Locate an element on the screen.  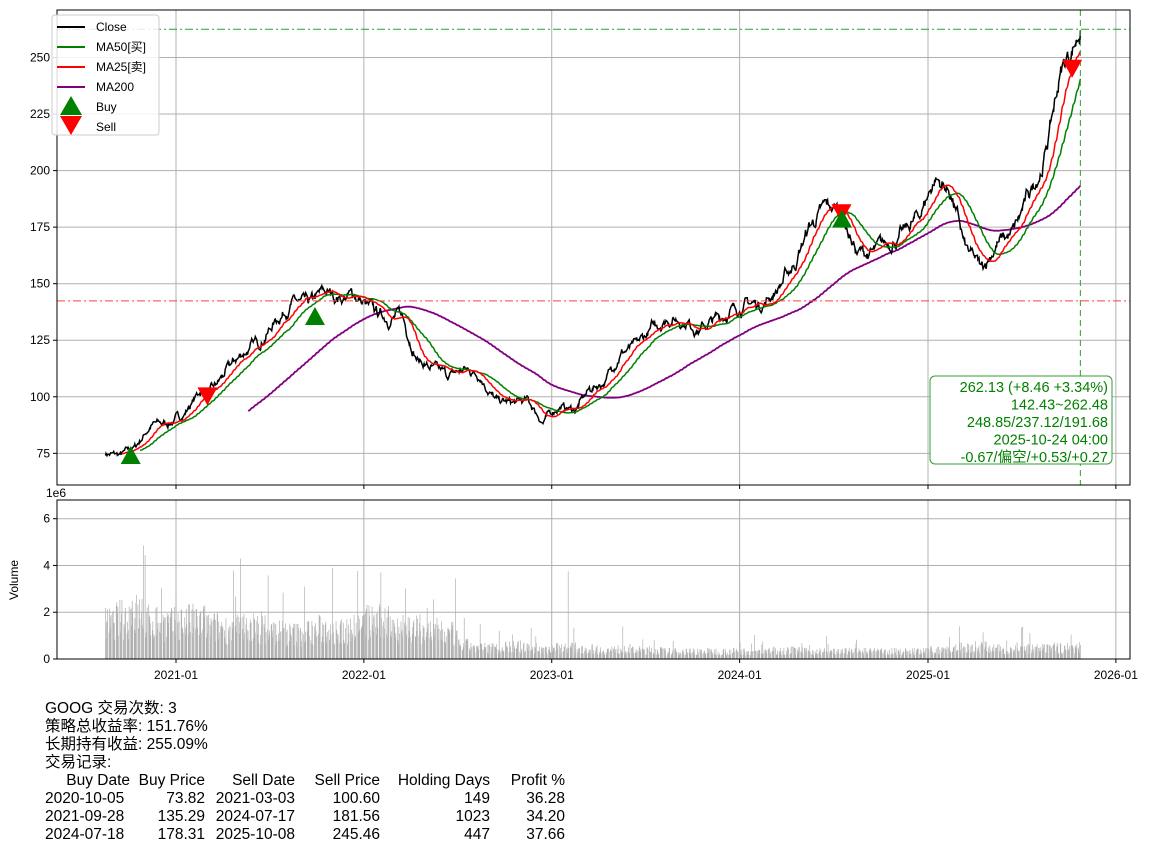
volume-y-tick-label: 6 is located at coordinates (46, 519).